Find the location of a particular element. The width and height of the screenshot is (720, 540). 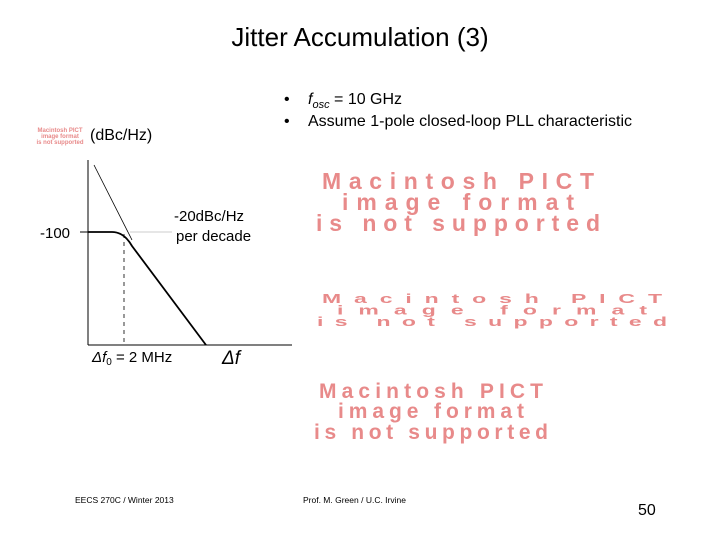

bullet-sub: osc is located at coordinates (321, 105).